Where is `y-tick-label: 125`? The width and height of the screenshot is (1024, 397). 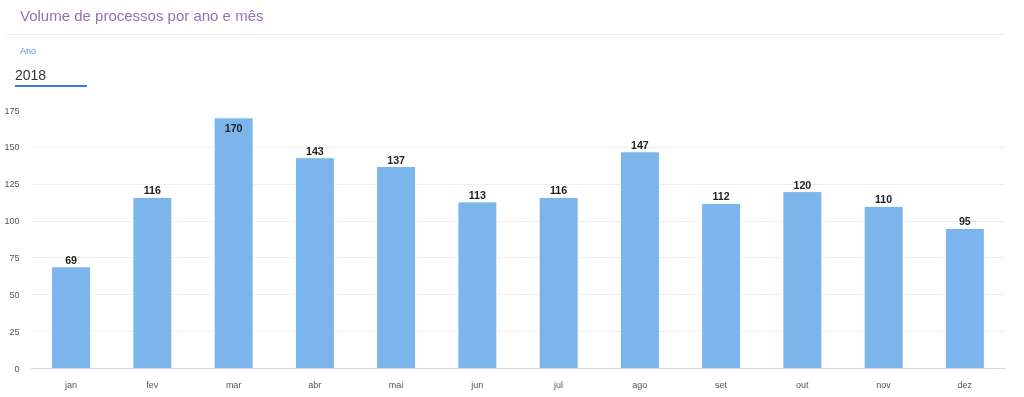 y-tick-label: 125 is located at coordinates (12, 184).